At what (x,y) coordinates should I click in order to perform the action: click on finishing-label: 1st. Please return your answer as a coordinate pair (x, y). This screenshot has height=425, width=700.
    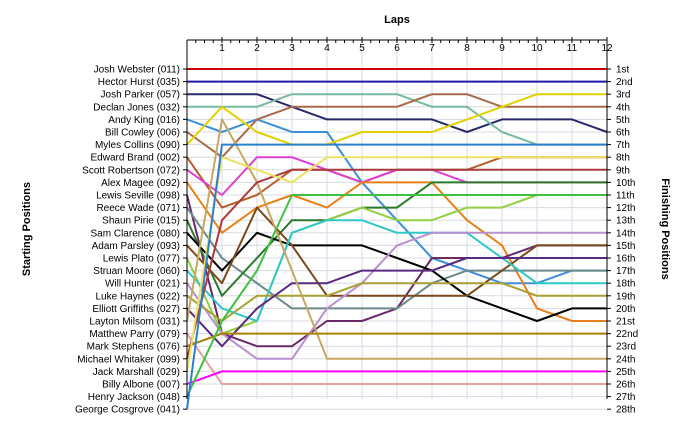
    Looking at the image, I should click on (623, 70).